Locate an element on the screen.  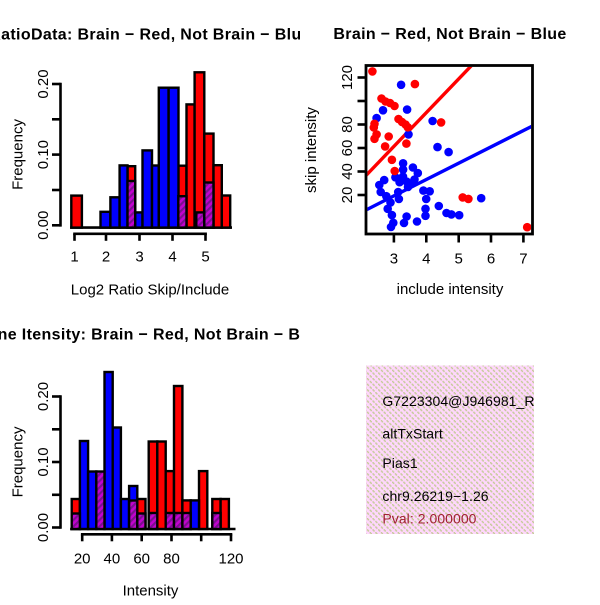
svg-text: chr9.26219−1.26 is located at coordinates (435, 496).